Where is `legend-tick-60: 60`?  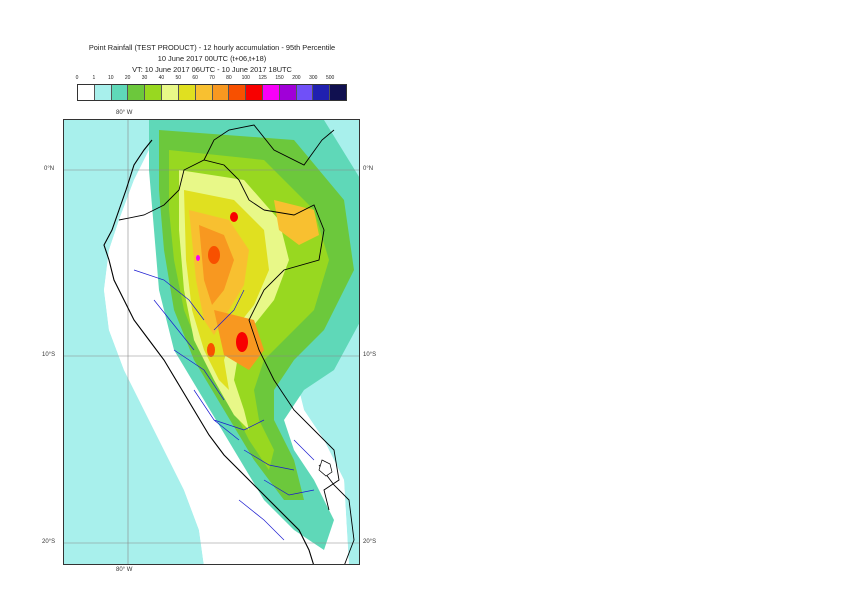 legend-tick-60: 60 is located at coordinates (195, 78).